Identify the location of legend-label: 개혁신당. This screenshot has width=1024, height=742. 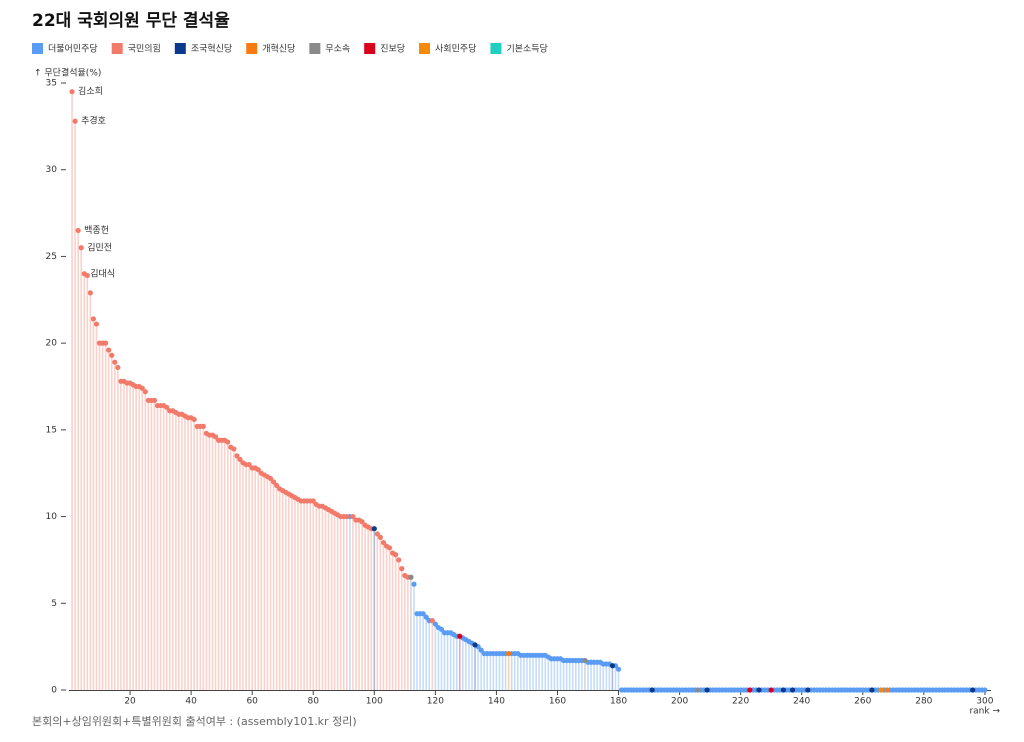
(278, 49).